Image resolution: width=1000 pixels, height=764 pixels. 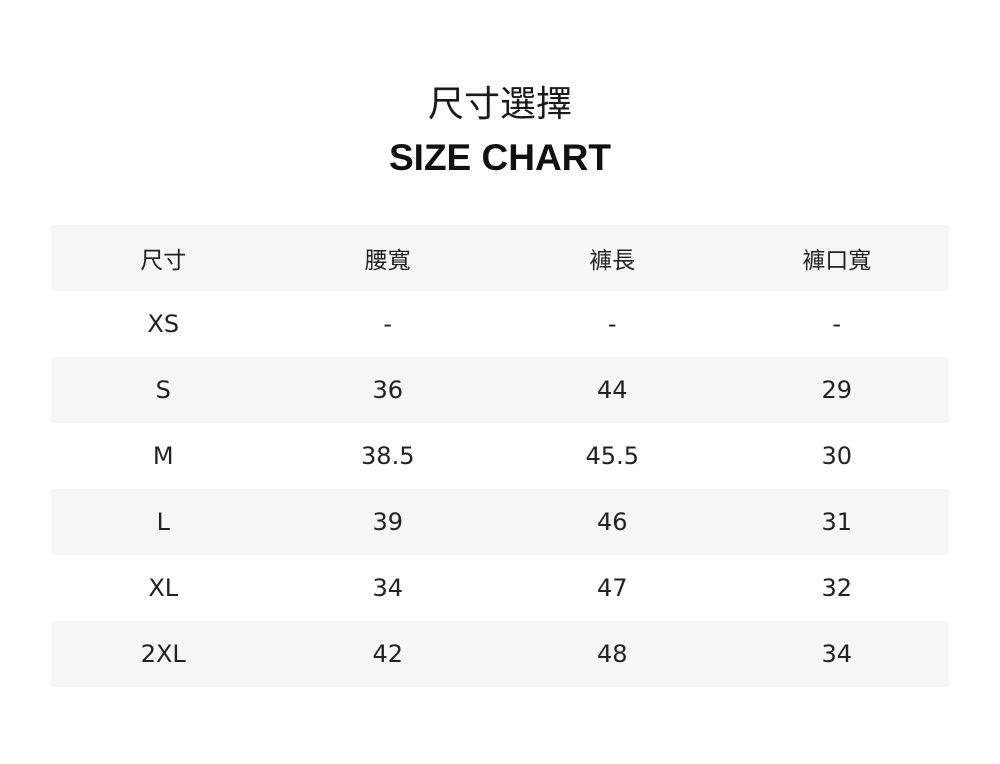 What do you see at coordinates (612, 588) in the screenshot?
I see `table-cell: 47` at bounding box center [612, 588].